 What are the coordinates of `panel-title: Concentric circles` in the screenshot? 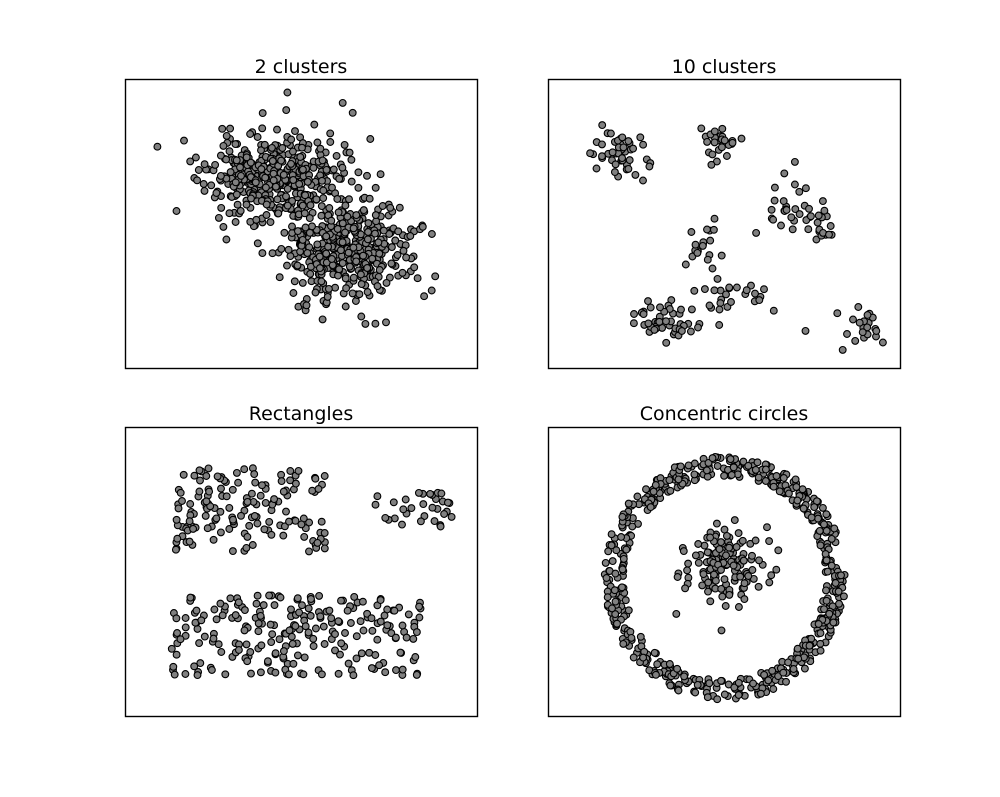 It's located at (724, 414).